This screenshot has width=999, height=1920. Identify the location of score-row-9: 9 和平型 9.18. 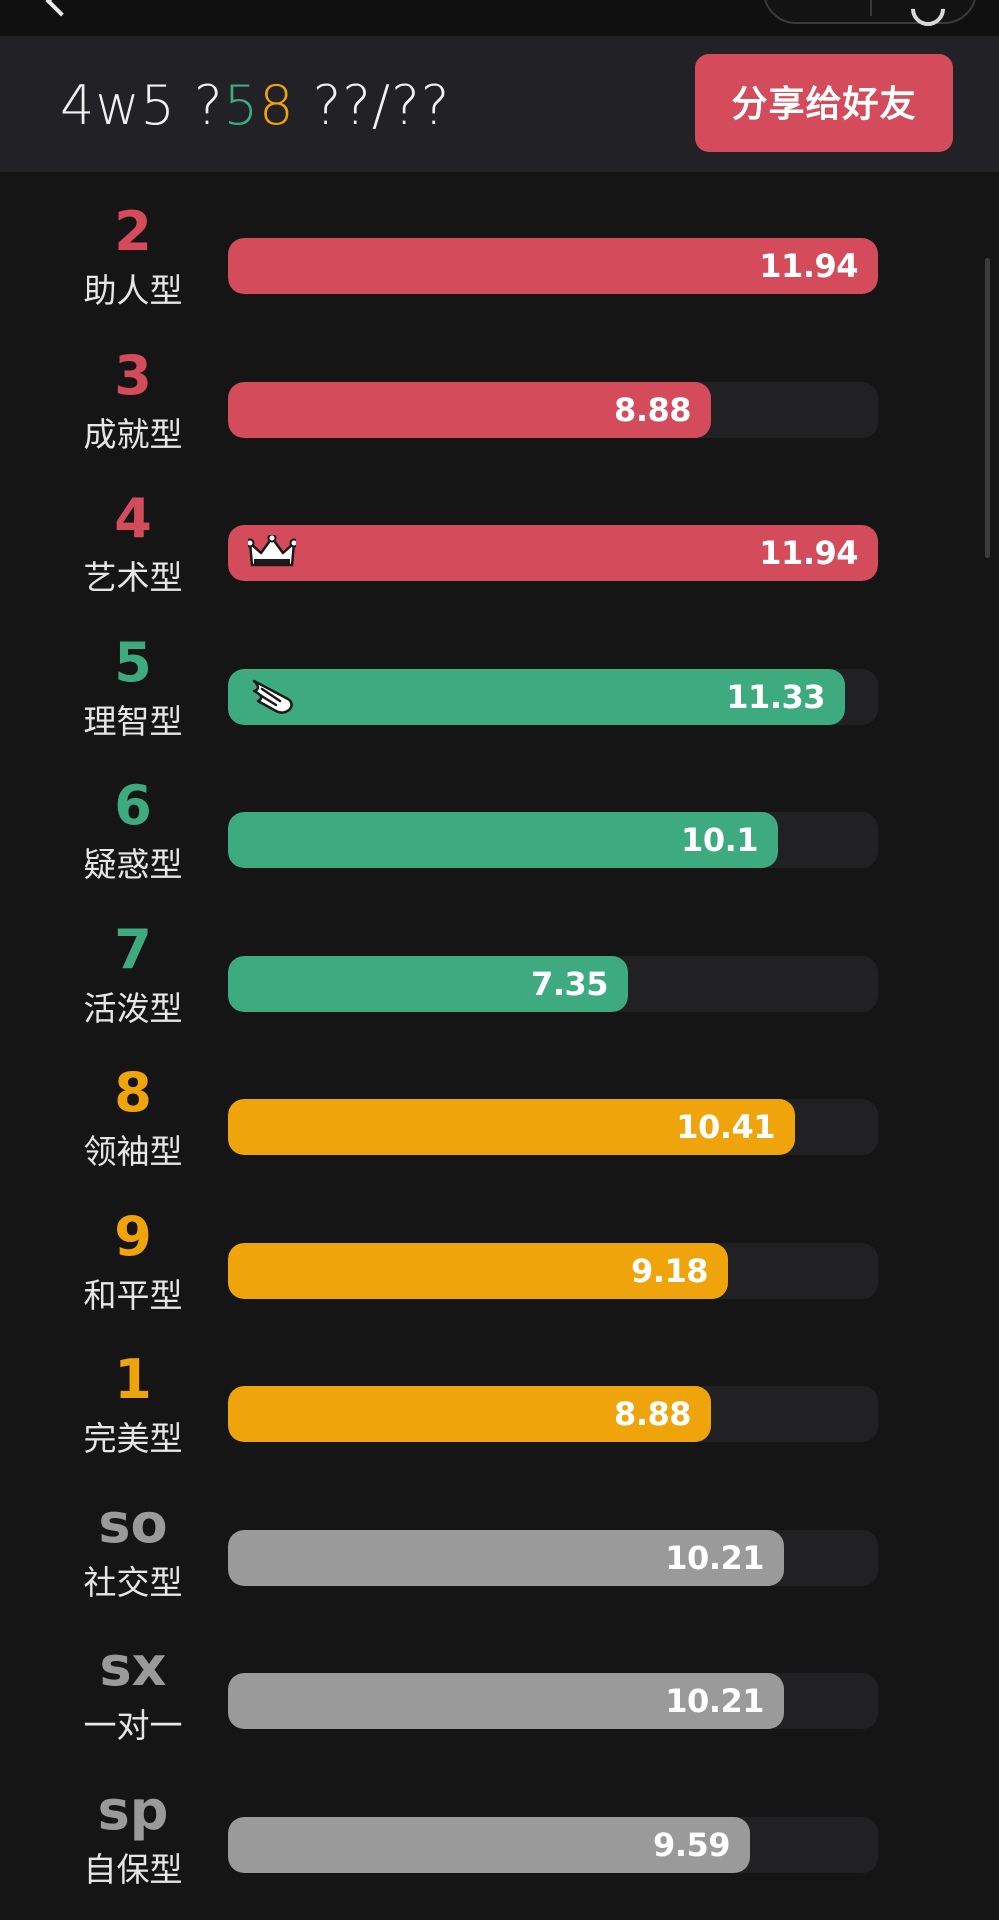
(499, 1248).